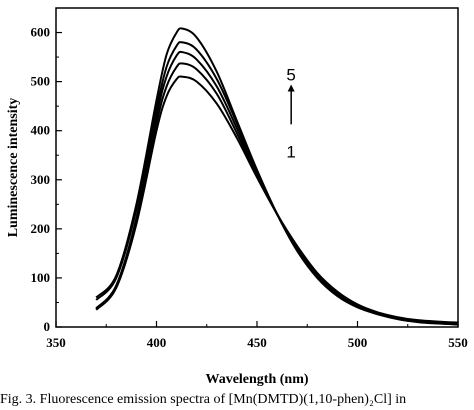 The height and width of the screenshot is (410, 474). I want to click on x-axis-title: Wavelength (nm), so click(256, 379).